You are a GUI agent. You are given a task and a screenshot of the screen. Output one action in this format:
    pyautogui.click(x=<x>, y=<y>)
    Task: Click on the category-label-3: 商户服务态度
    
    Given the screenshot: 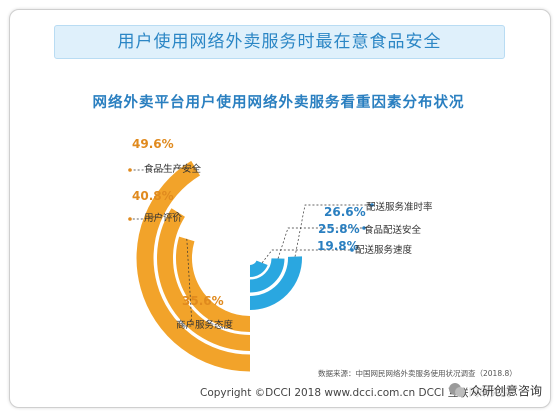 What is the action you would take?
    pyautogui.click(x=205, y=325)
    